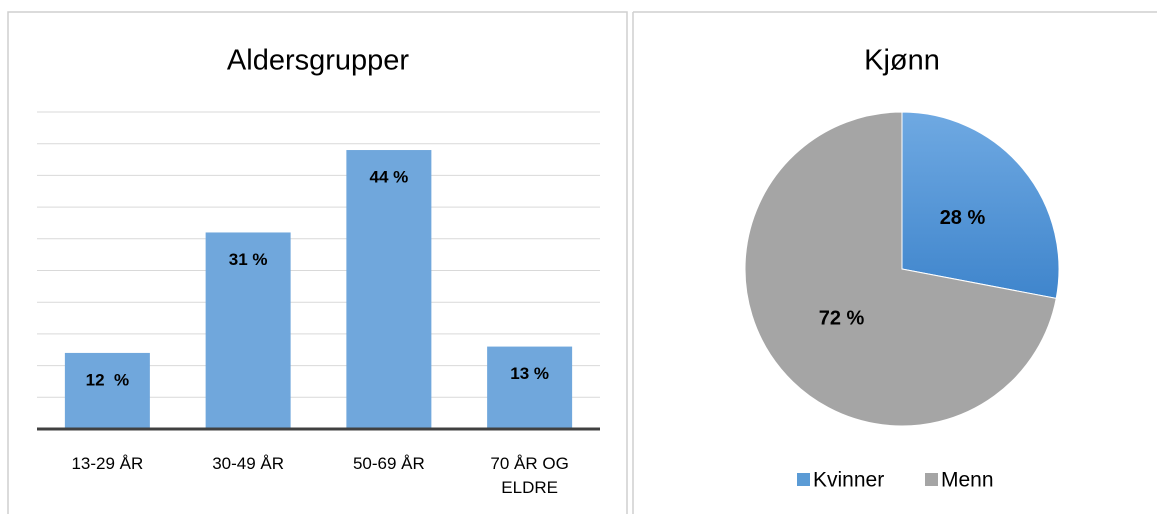 This screenshot has height=514, width=1157. Describe the element at coordinates (902, 61) in the screenshot. I see `pie-title: Kjønn` at that location.